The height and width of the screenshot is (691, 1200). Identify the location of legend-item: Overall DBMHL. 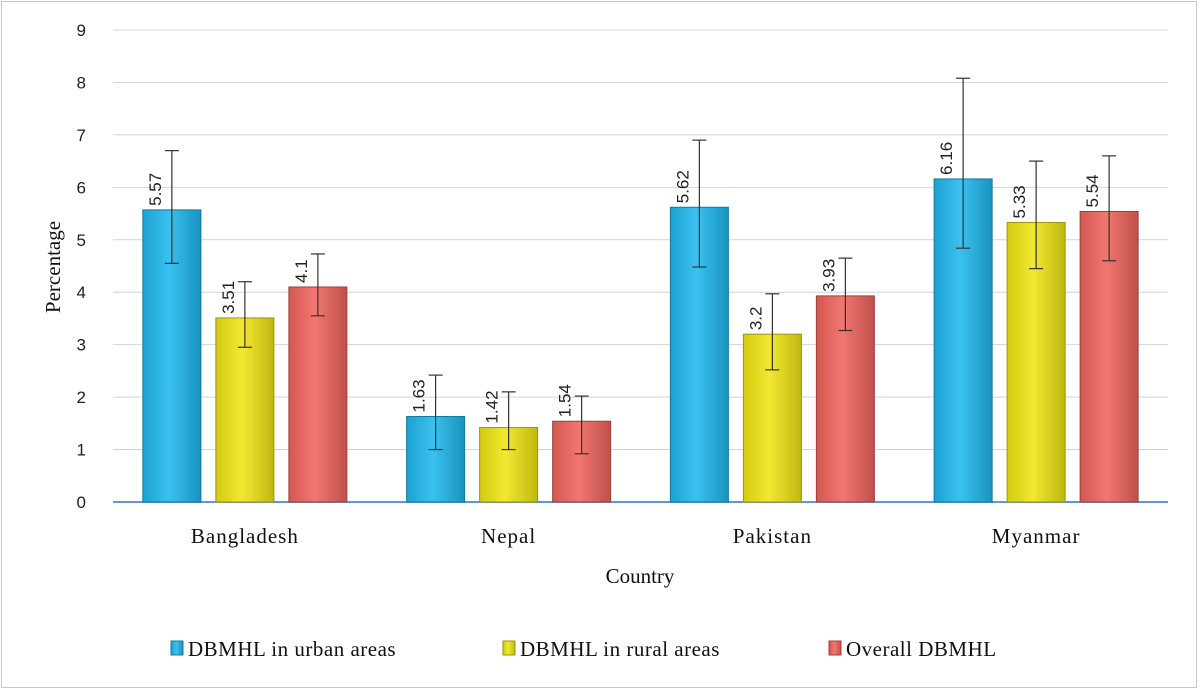
(912, 649).